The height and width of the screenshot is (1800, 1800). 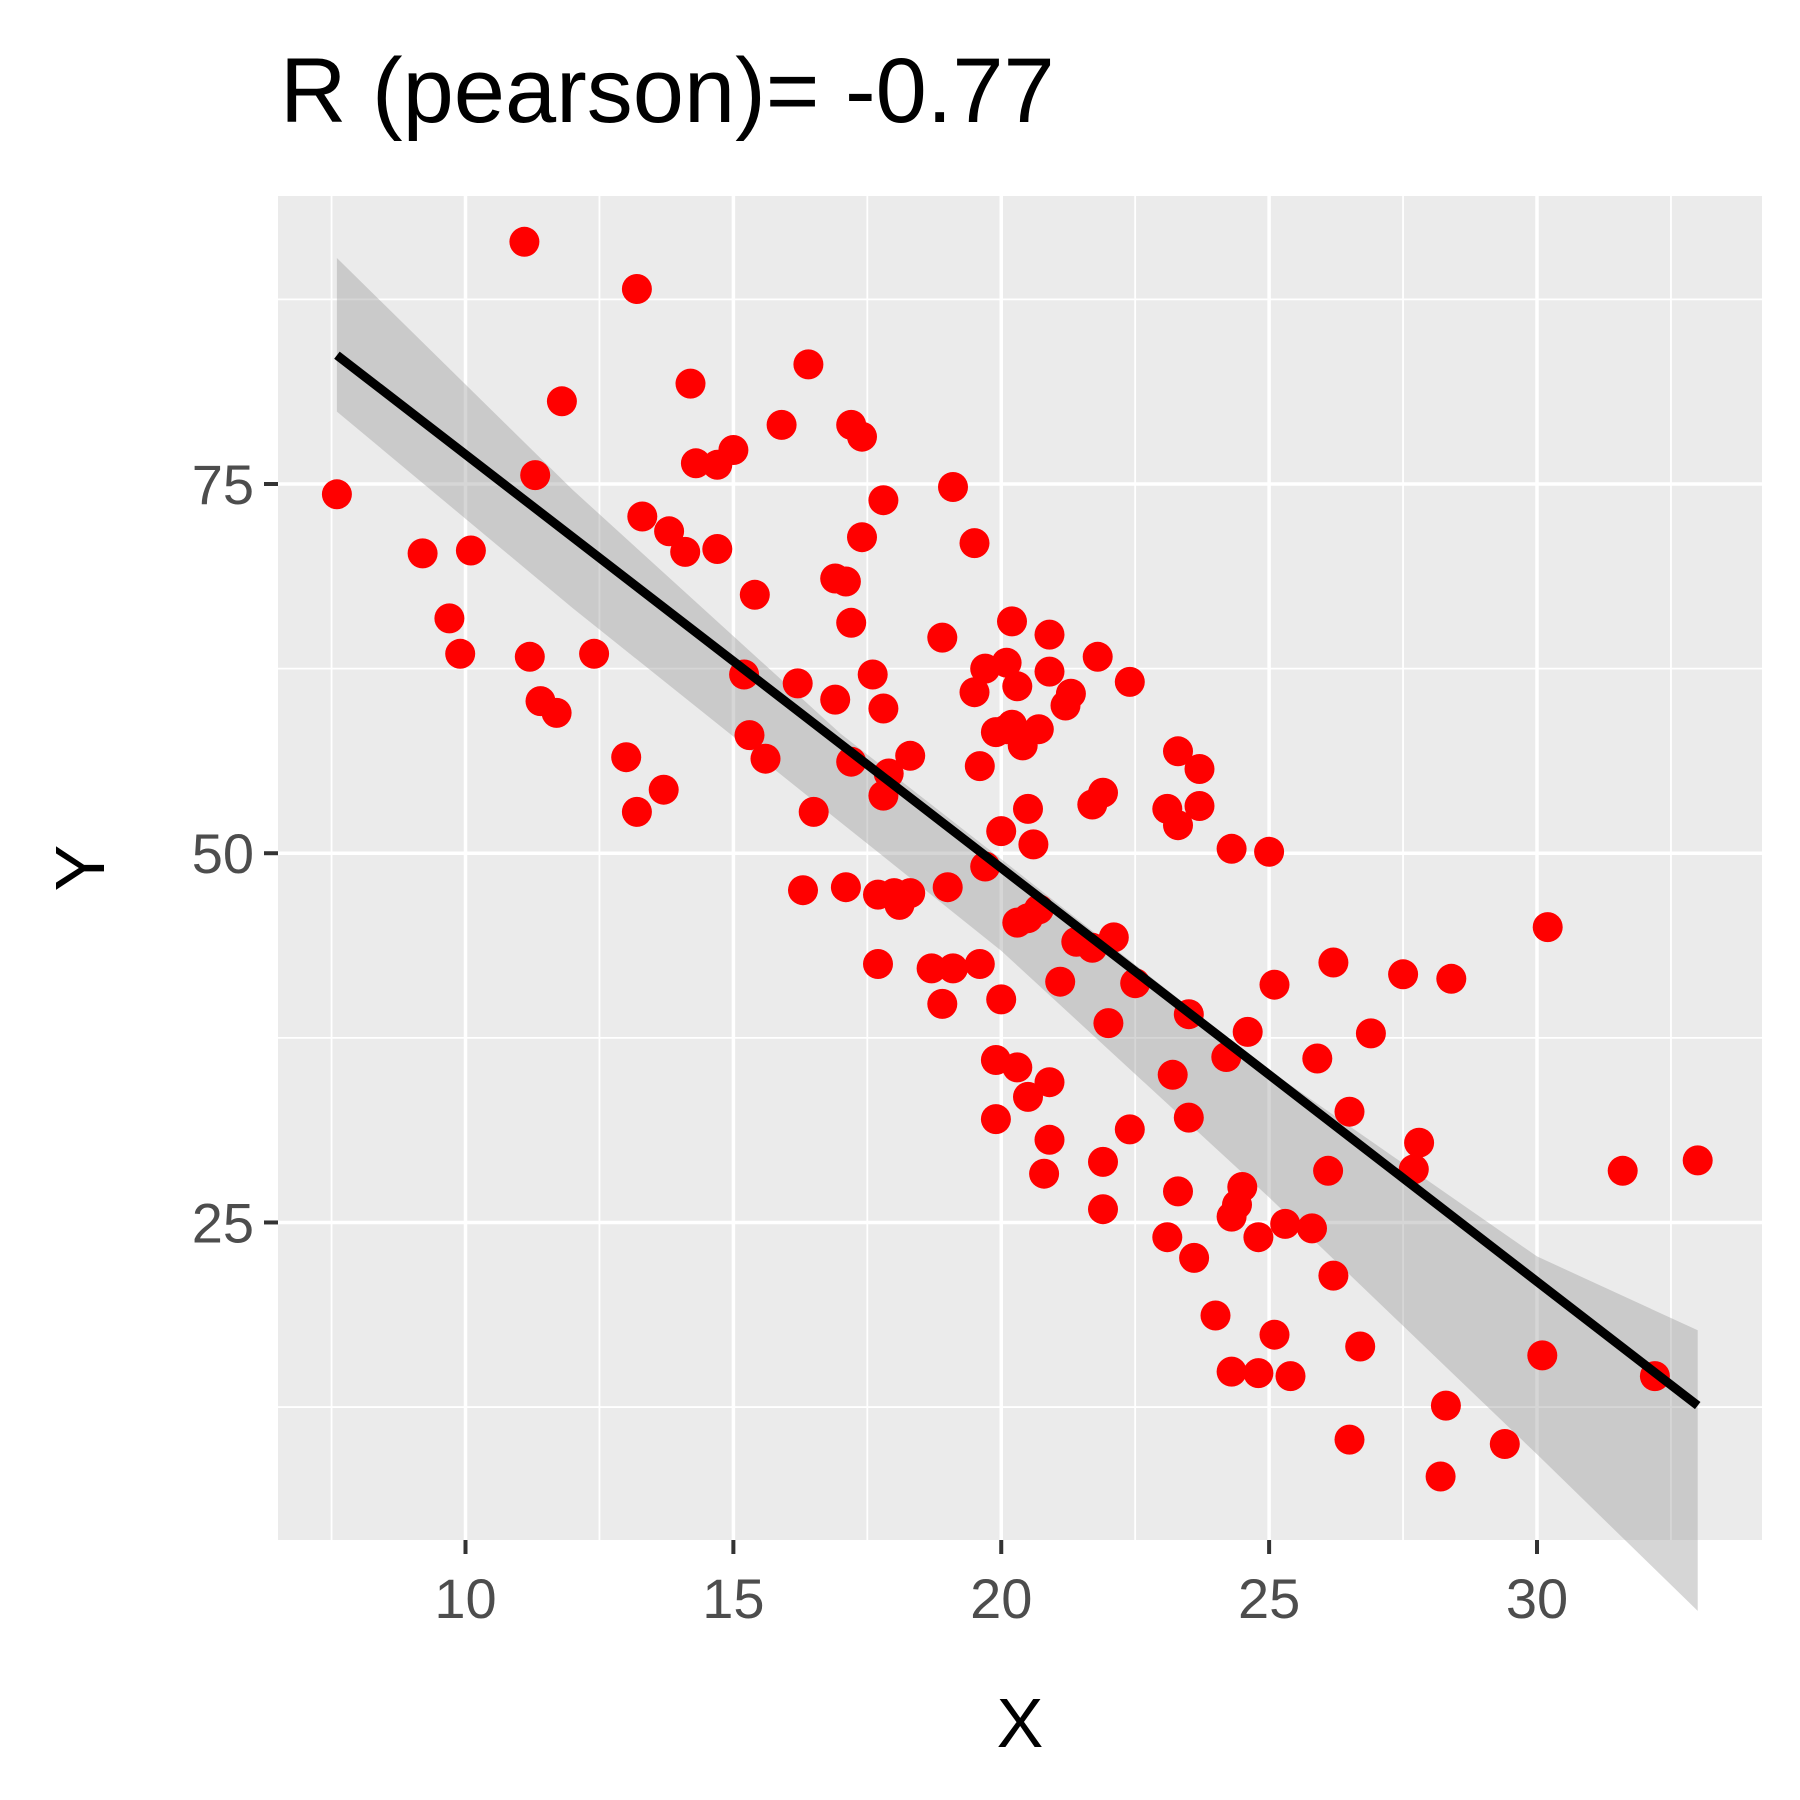 What do you see at coordinates (667, 91) in the screenshot?
I see `chart-title: R (pearson)= -0.77` at bounding box center [667, 91].